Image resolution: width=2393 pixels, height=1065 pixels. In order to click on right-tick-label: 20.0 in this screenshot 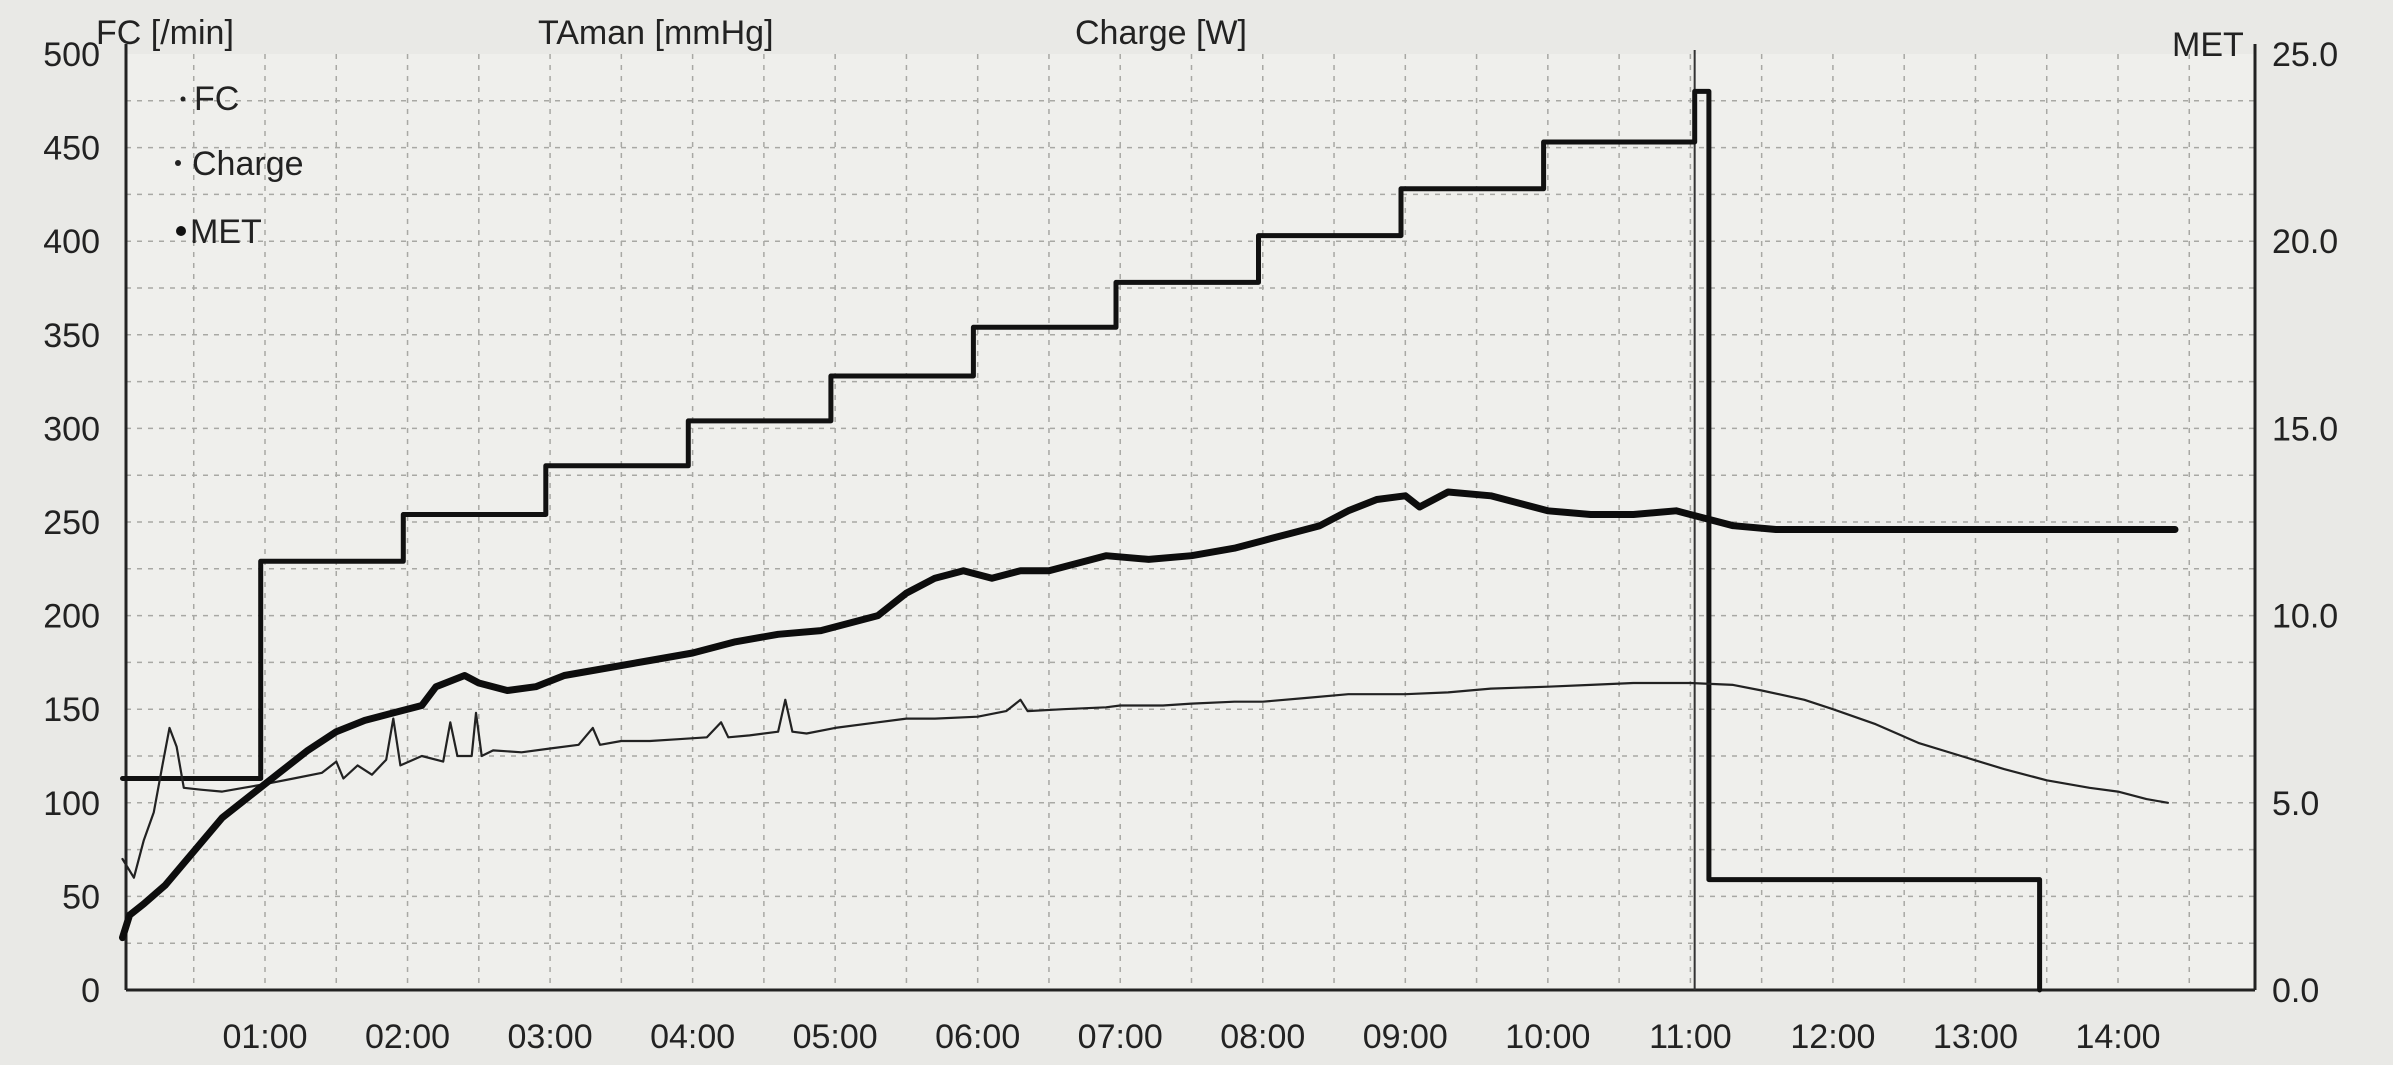, I will do `click(2305, 242)`.